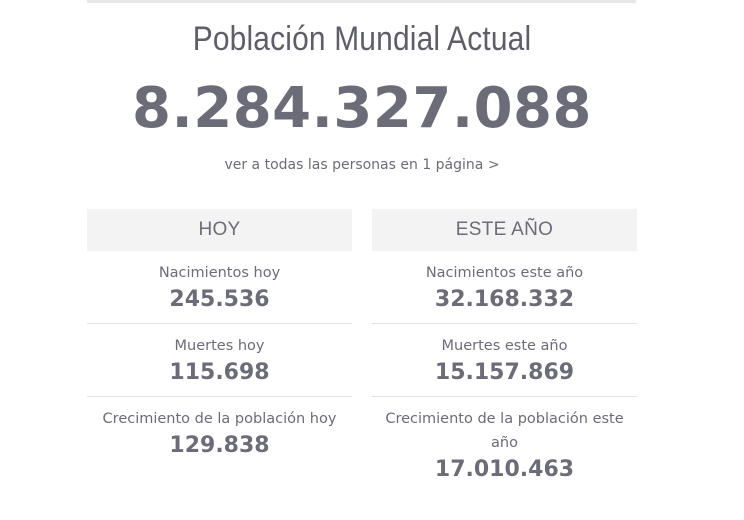  I want to click on see-all-people-link: ver a todas las personas en 1 página >, so click(362, 165).